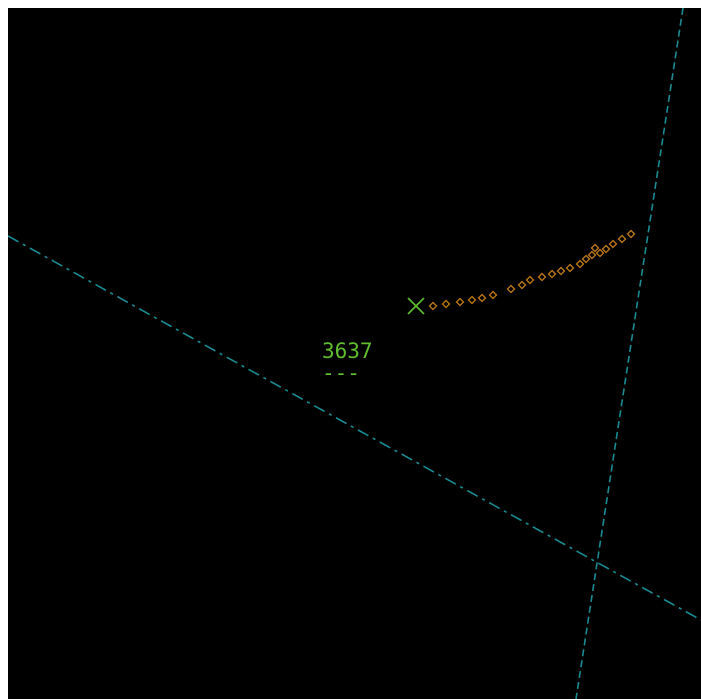 The image size is (701, 699). Describe the element at coordinates (341, 373) in the screenshot. I see `altitude-readout: ---` at that location.